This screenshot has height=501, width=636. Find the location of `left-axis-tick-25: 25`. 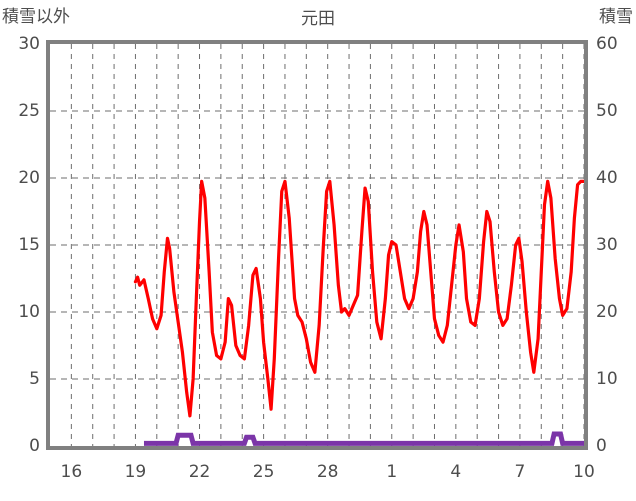

left-axis-tick-25: 25 is located at coordinates (29, 111).